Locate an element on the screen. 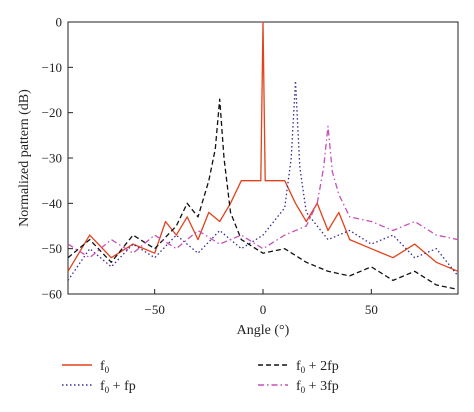  y-tick-label: 0 is located at coordinates (59, 22).